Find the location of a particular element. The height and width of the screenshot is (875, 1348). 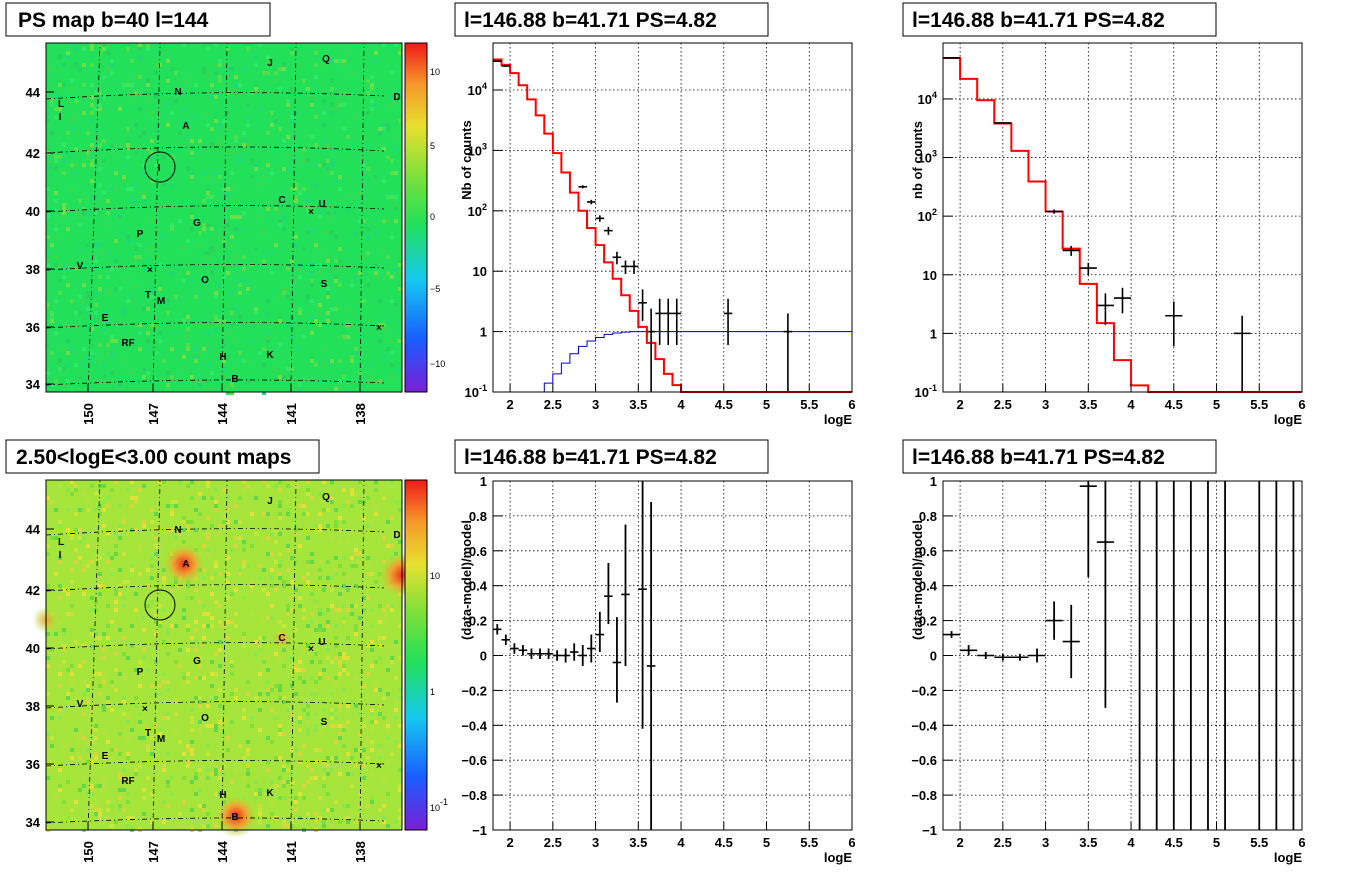

ps-colorbar-tick: 10 is located at coordinates (435, 72).